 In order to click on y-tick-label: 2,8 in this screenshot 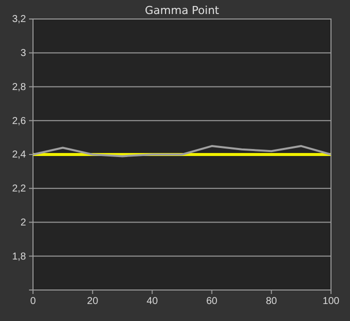, I will do `click(19, 87)`.